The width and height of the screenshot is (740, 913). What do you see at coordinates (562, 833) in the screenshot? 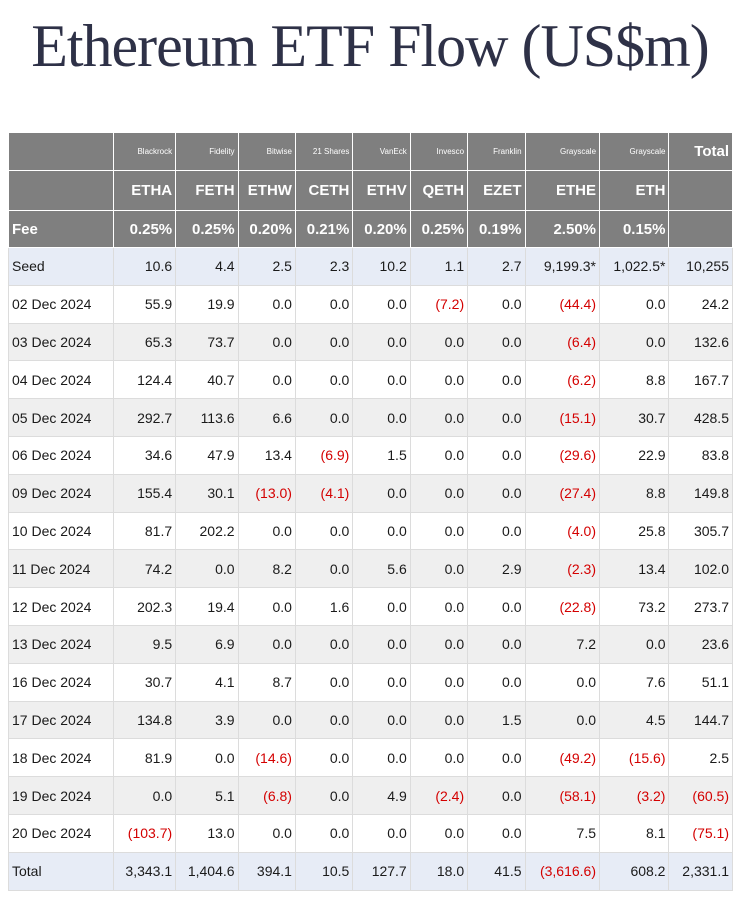
I see `table-cell: 7.5` at bounding box center [562, 833].